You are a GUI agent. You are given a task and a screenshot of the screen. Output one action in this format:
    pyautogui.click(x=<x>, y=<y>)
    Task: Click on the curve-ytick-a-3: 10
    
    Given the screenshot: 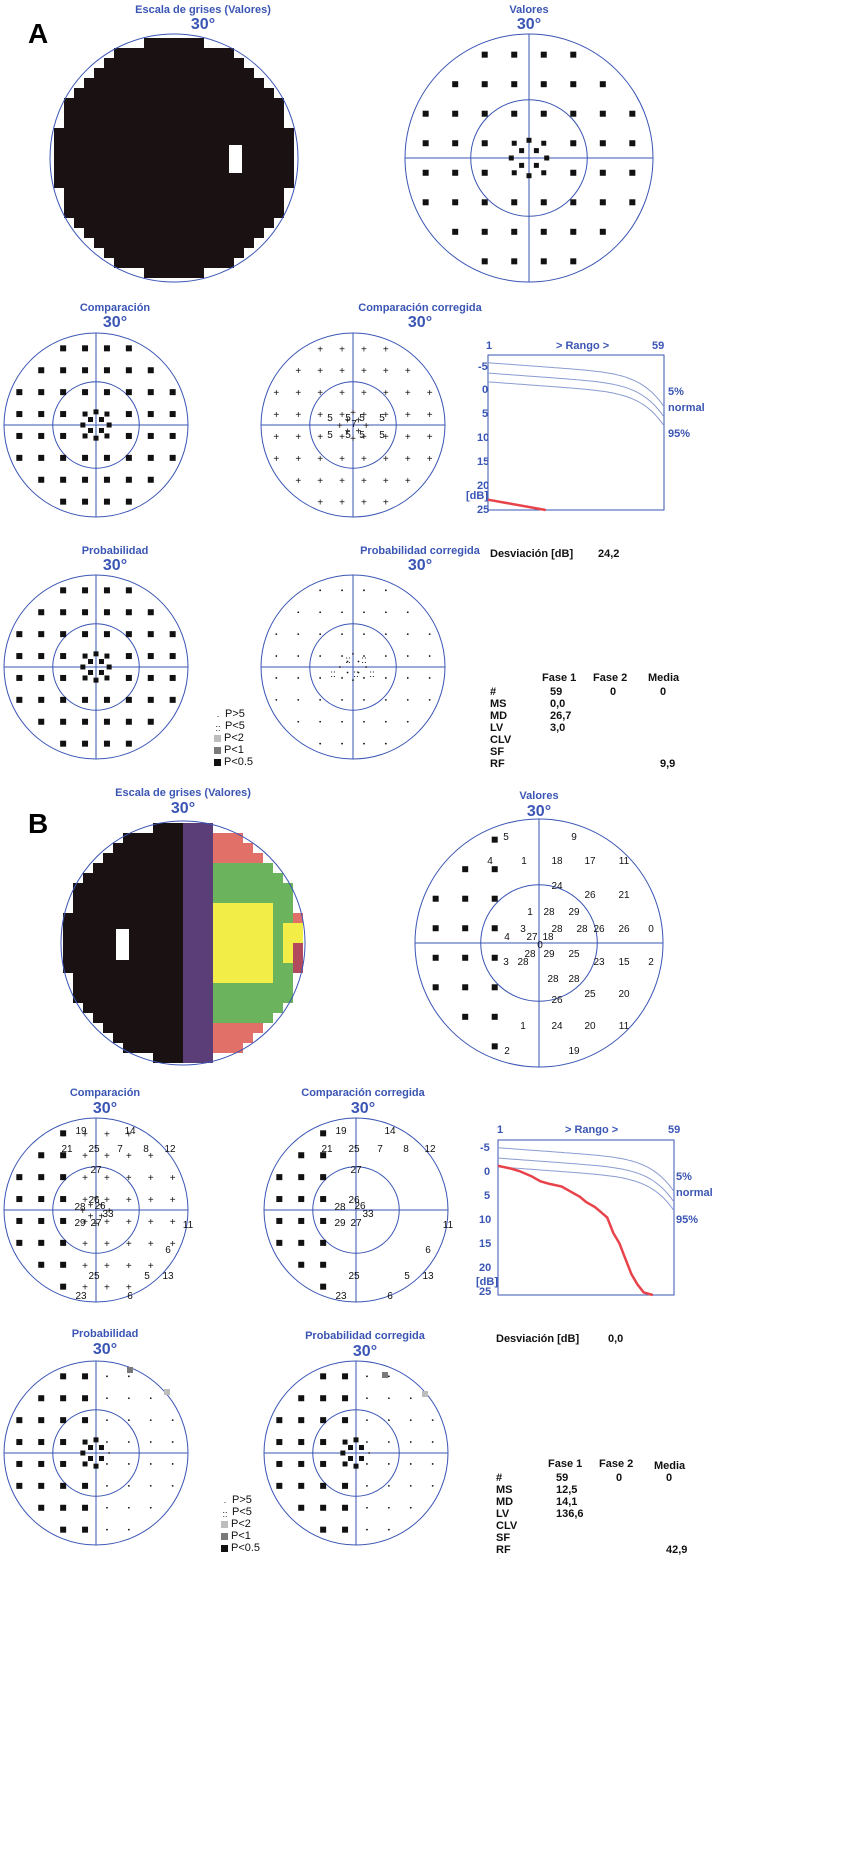 What is the action you would take?
    pyautogui.click(x=483, y=438)
    